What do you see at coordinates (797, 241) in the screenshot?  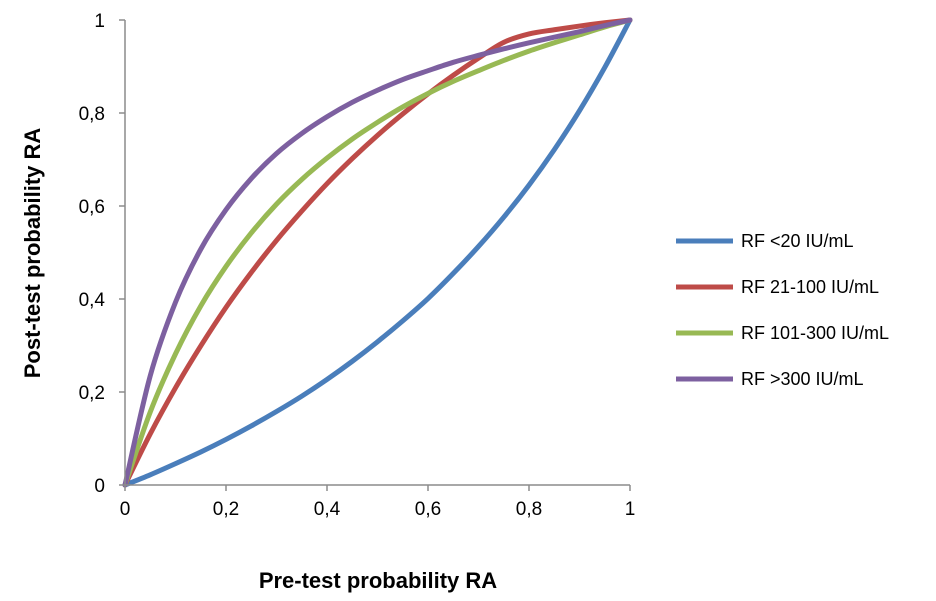 I see `legend-label: RF <20 IU/mL` at bounding box center [797, 241].